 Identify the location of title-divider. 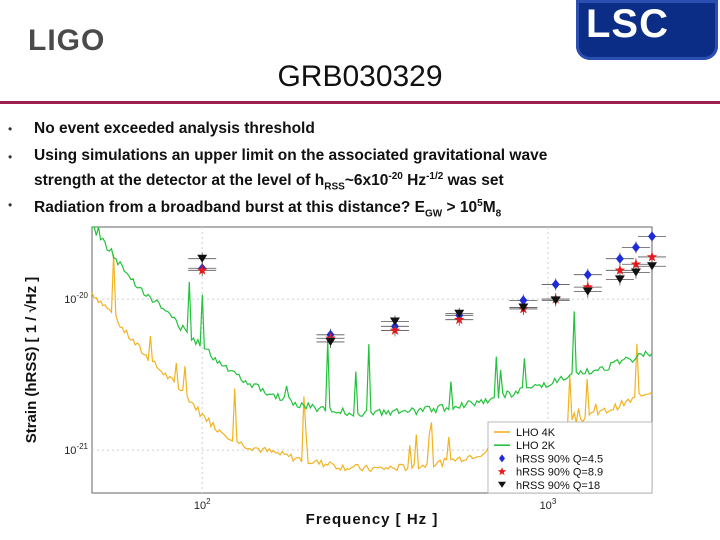
(360, 102).